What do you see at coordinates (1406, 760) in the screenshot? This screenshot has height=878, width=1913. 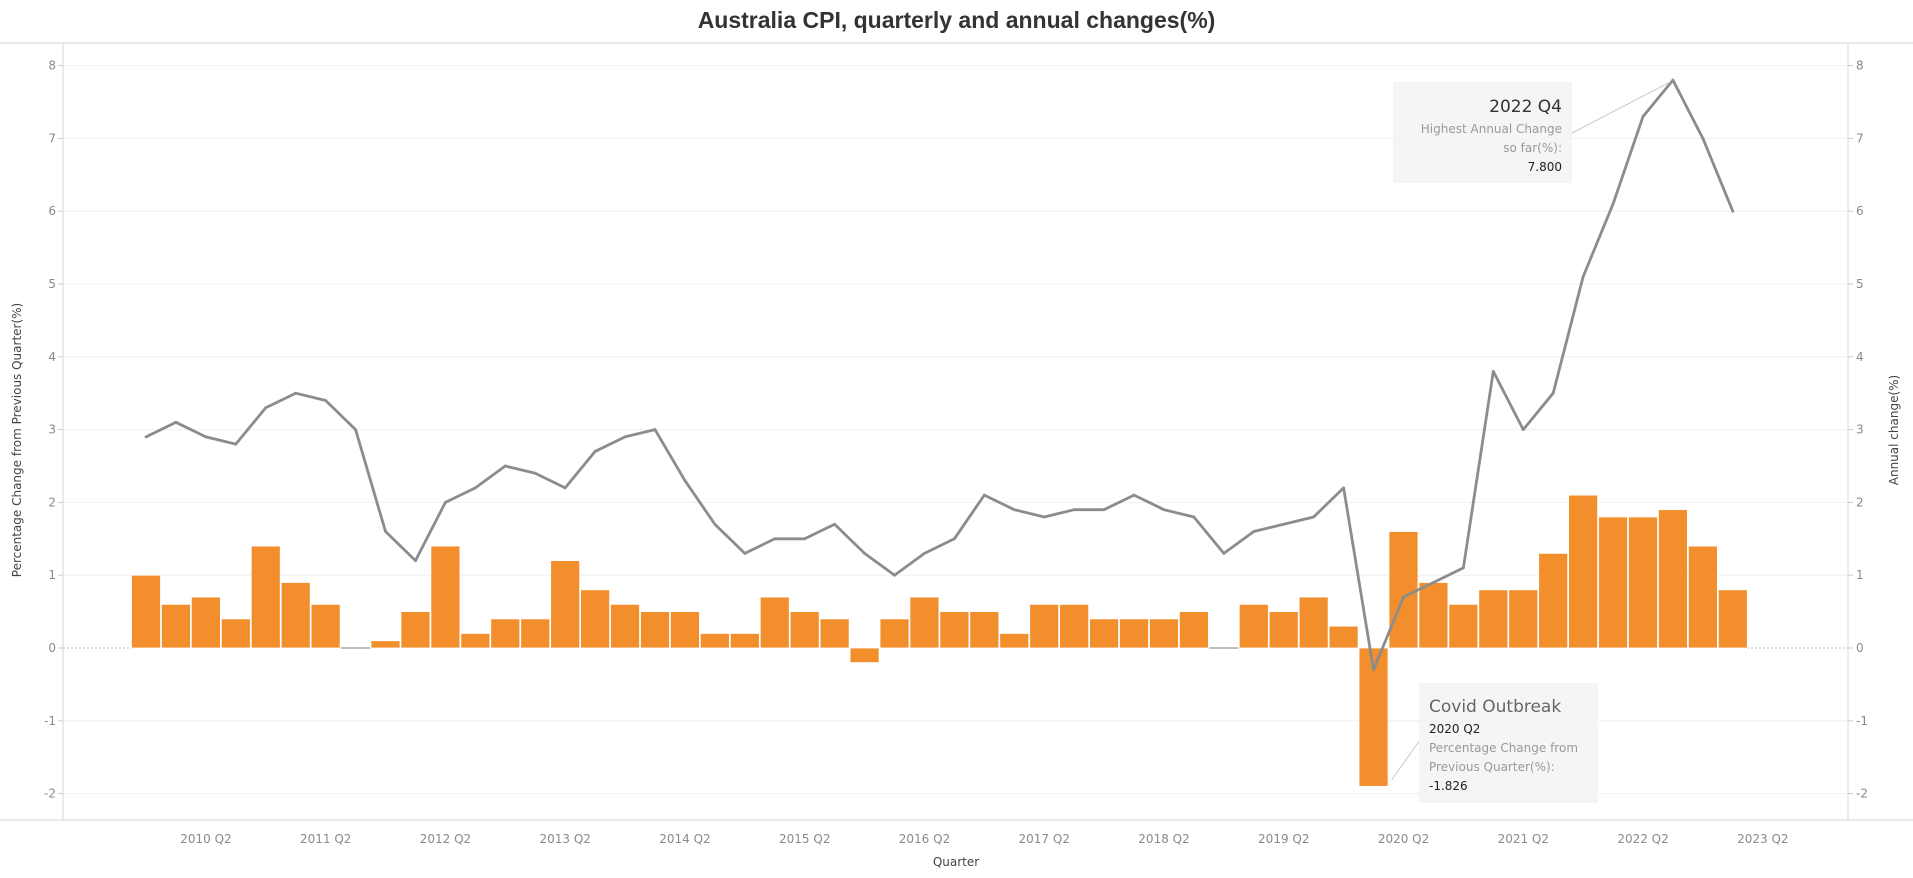 I see `annotation-connector` at bounding box center [1406, 760].